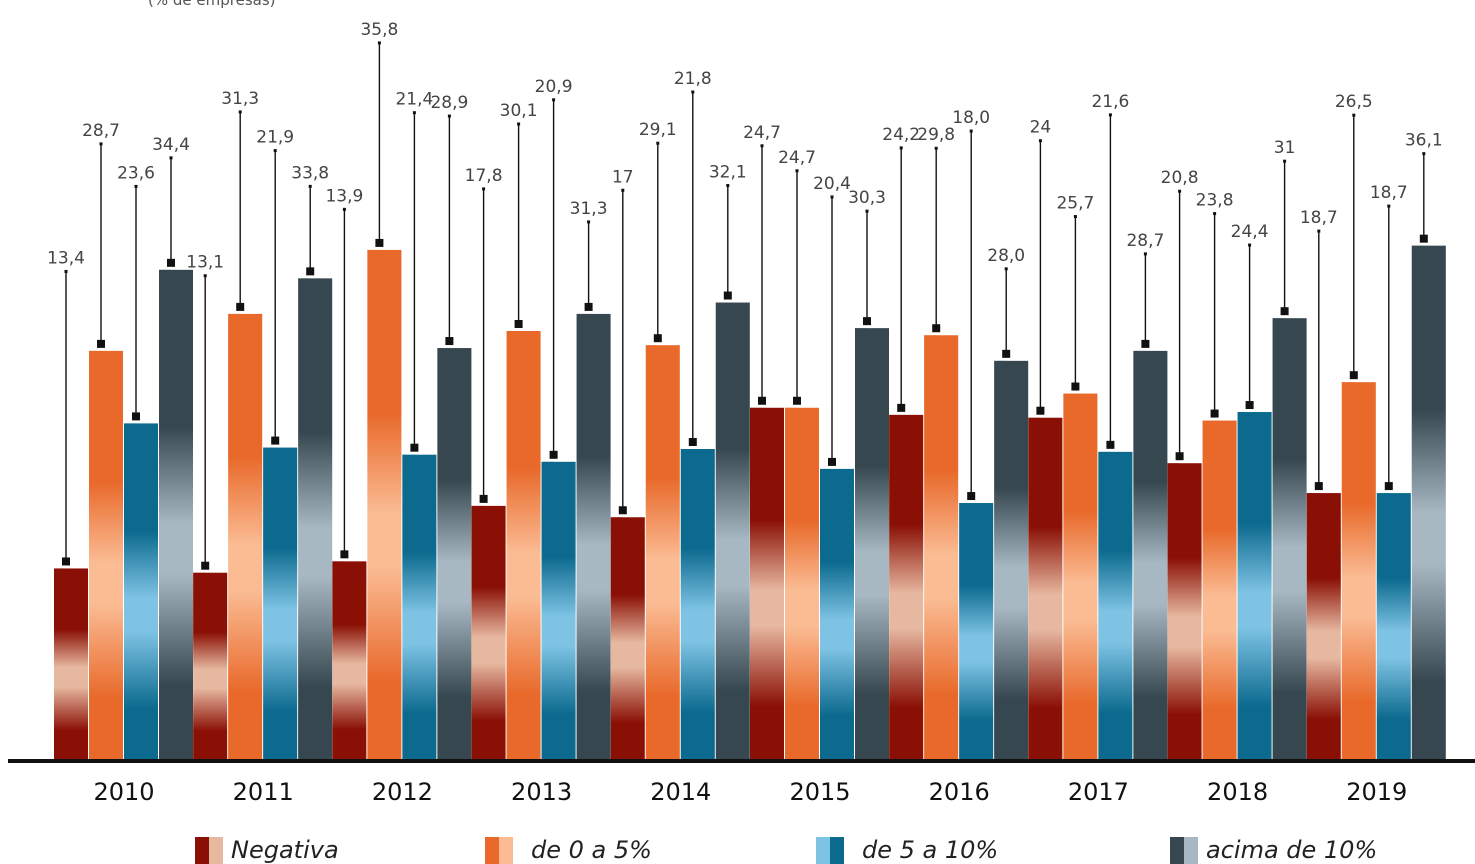 The height and width of the screenshot is (864, 1475). Describe the element at coordinates (541, 792) in the screenshot. I see `x-tick-label-2013: 2013` at that location.